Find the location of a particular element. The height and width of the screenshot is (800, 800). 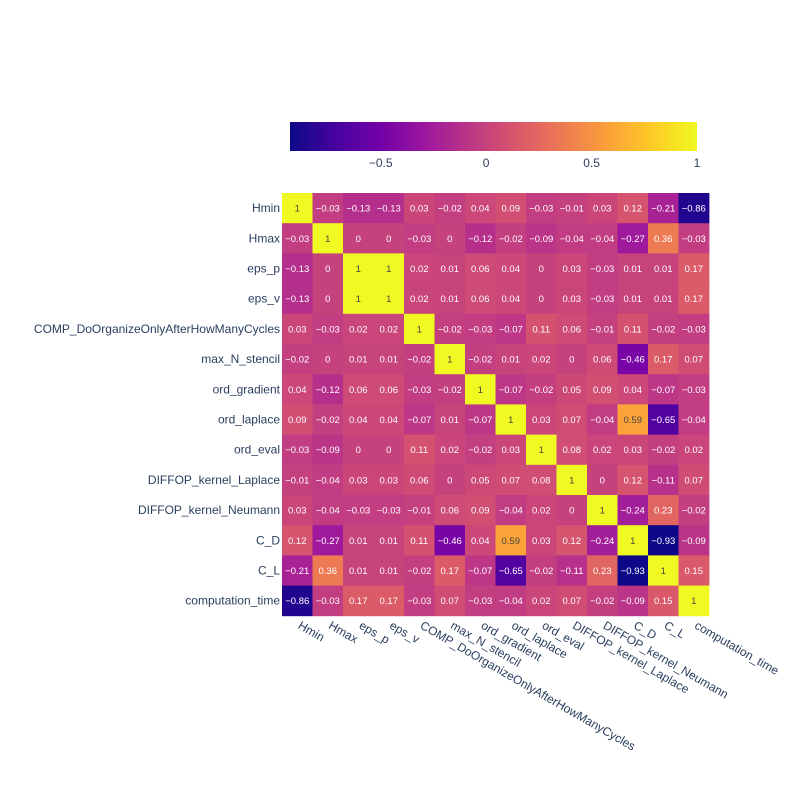

cell-value-label: −0.24 is located at coordinates (633, 511).